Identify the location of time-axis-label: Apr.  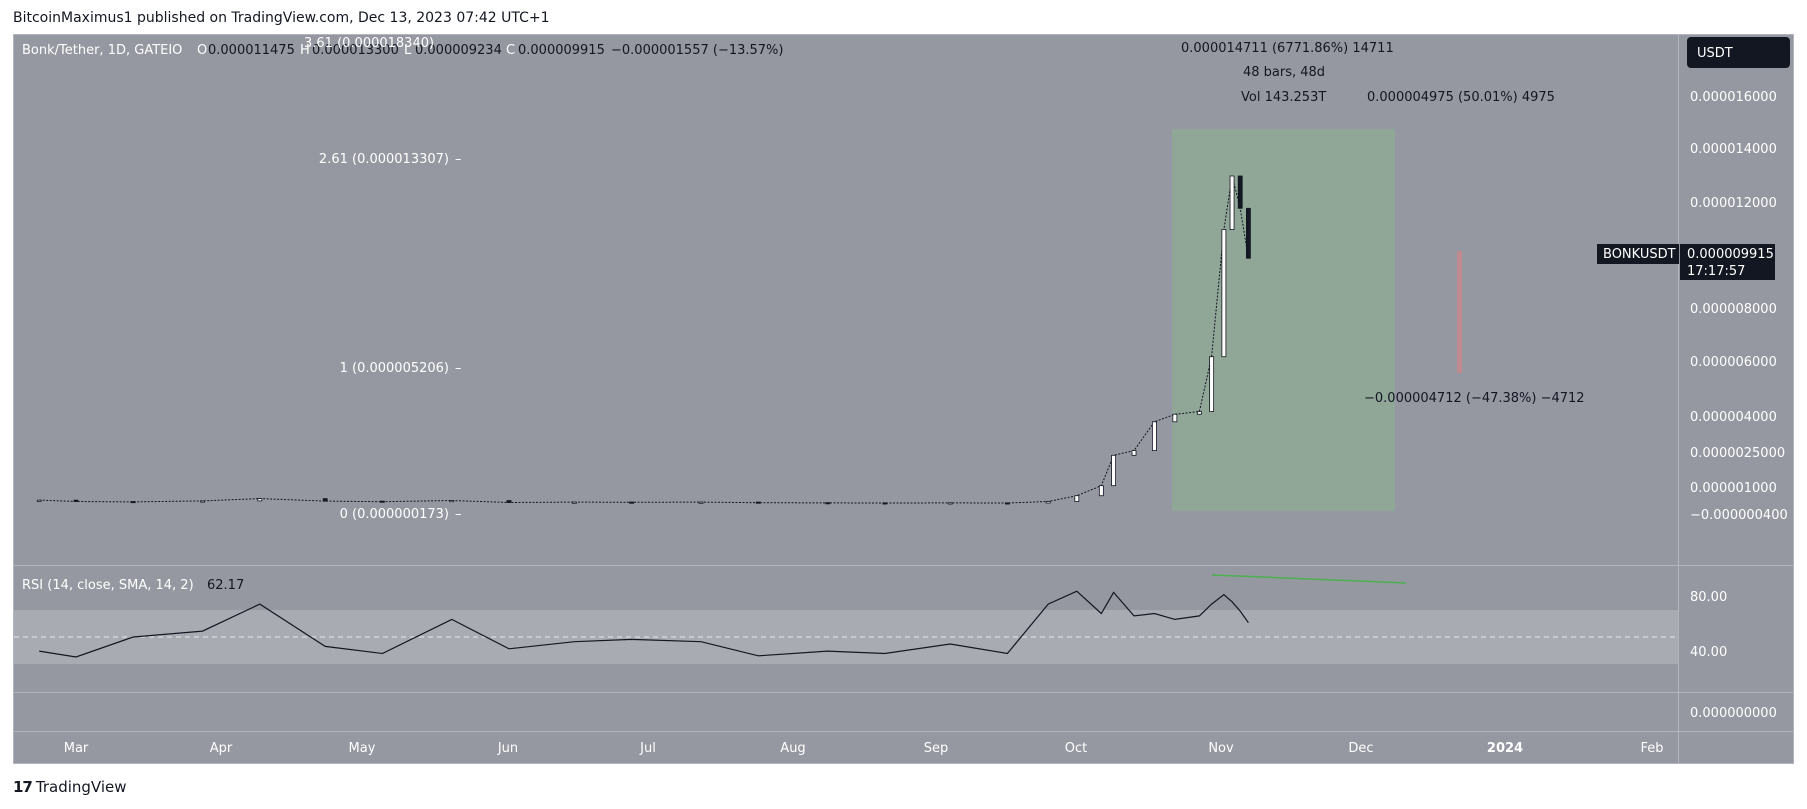
(221, 748).